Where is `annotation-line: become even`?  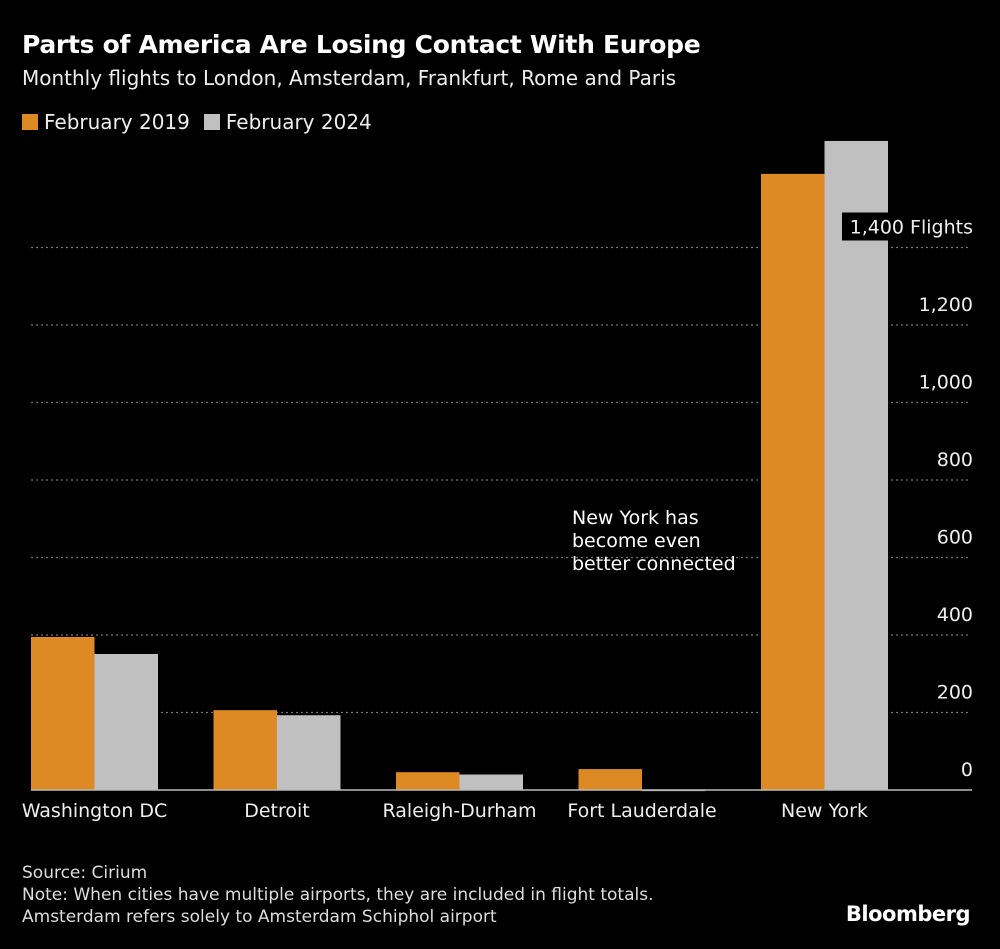 annotation-line: become even is located at coordinates (636, 541).